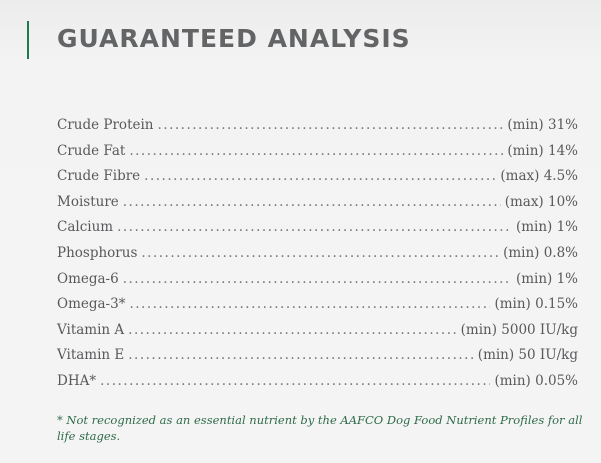  What do you see at coordinates (536, 304) in the screenshot?
I see `nutrient-value: (min) 0.15%` at bounding box center [536, 304].